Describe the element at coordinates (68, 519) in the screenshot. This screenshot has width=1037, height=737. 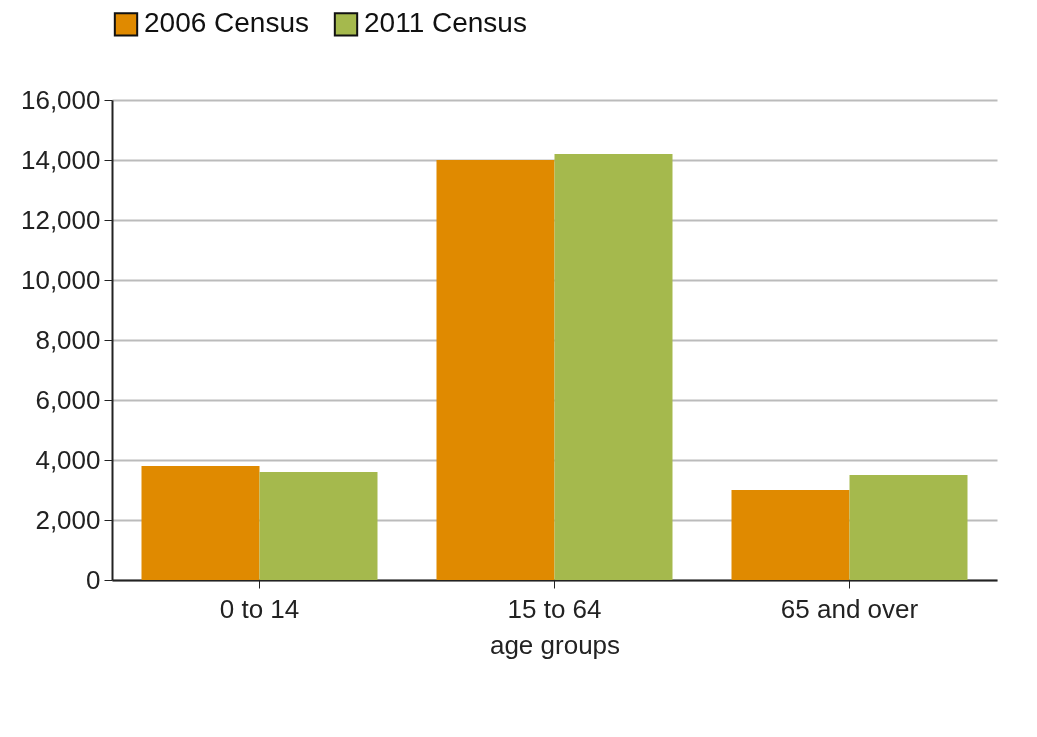
I see `y-tick-label: 2,000` at that location.